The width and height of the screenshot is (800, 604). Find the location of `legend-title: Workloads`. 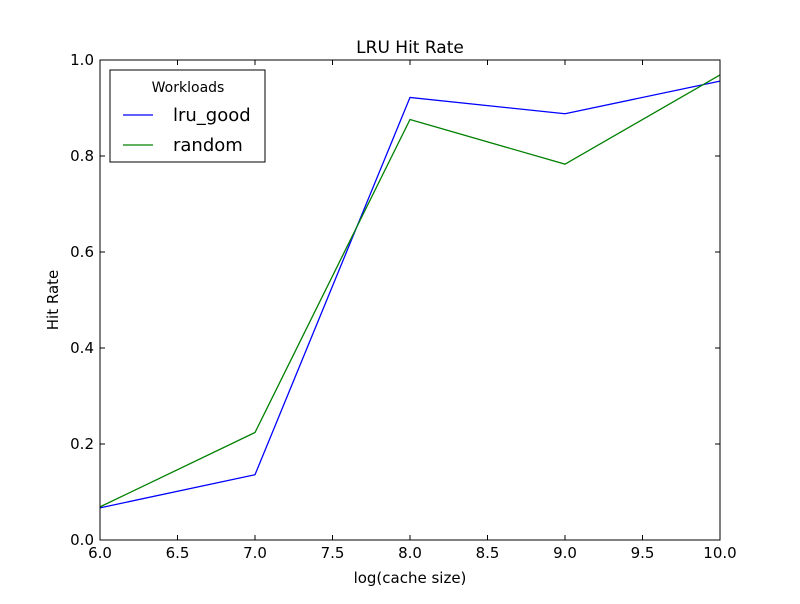

legend-title: Workloads is located at coordinates (188, 88).